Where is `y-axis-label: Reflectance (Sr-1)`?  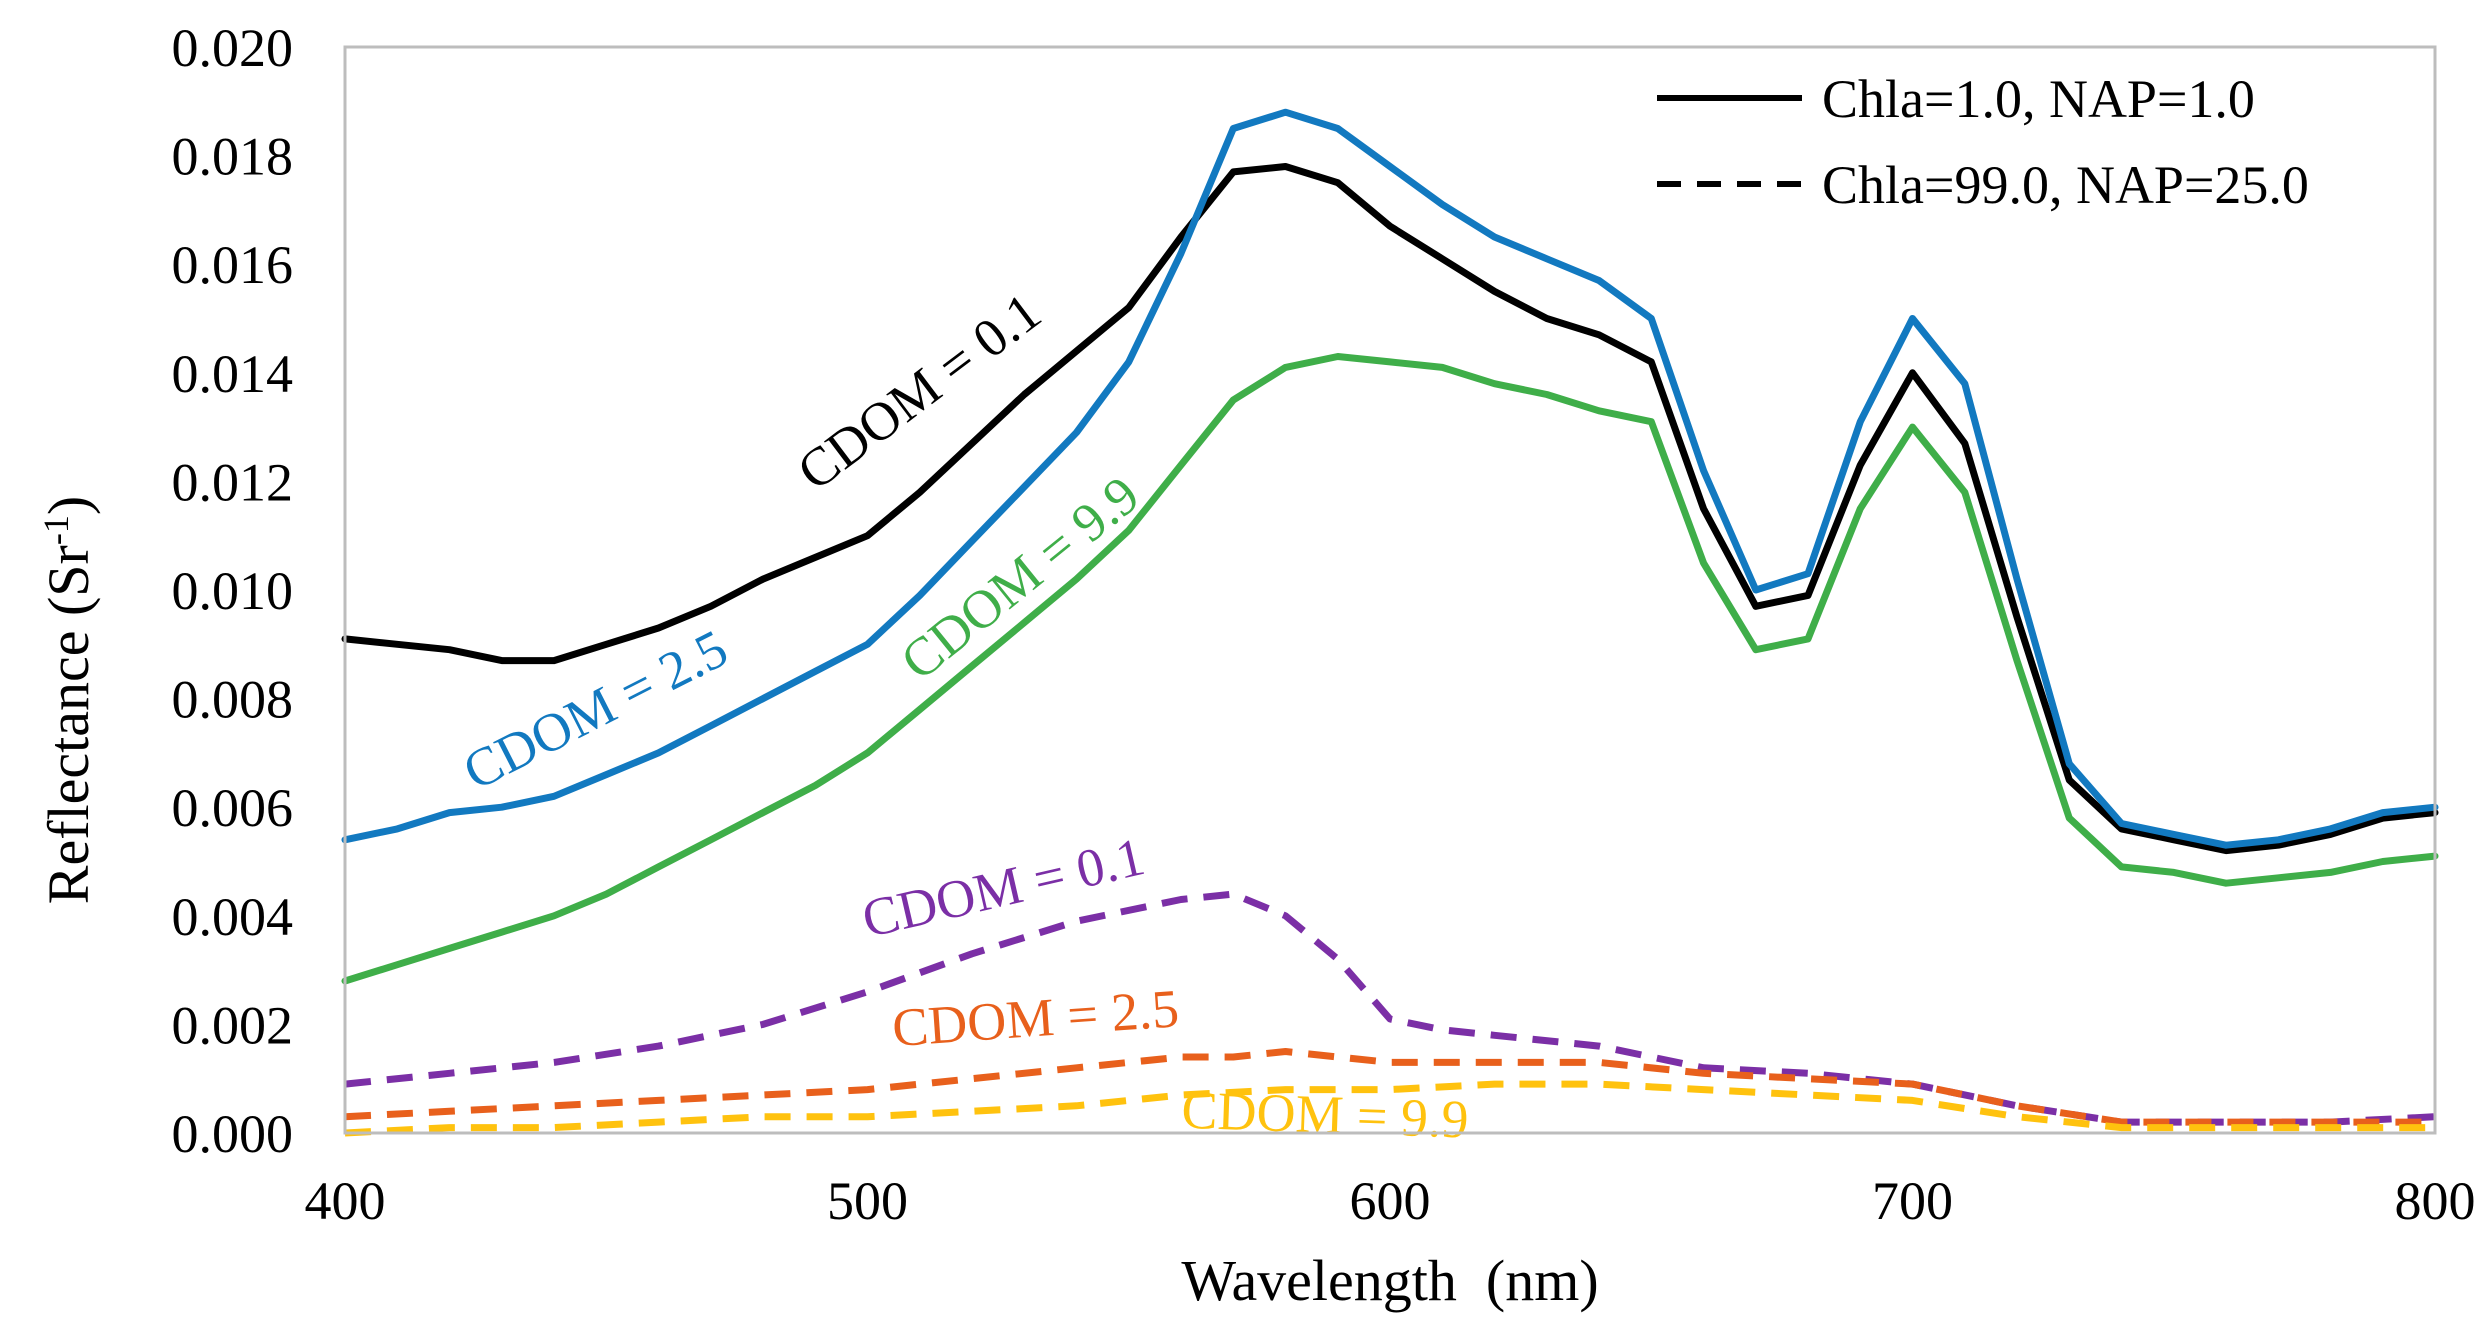
y-axis-label: Reflectance (Sr-1) is located at coordinates (68, 700).